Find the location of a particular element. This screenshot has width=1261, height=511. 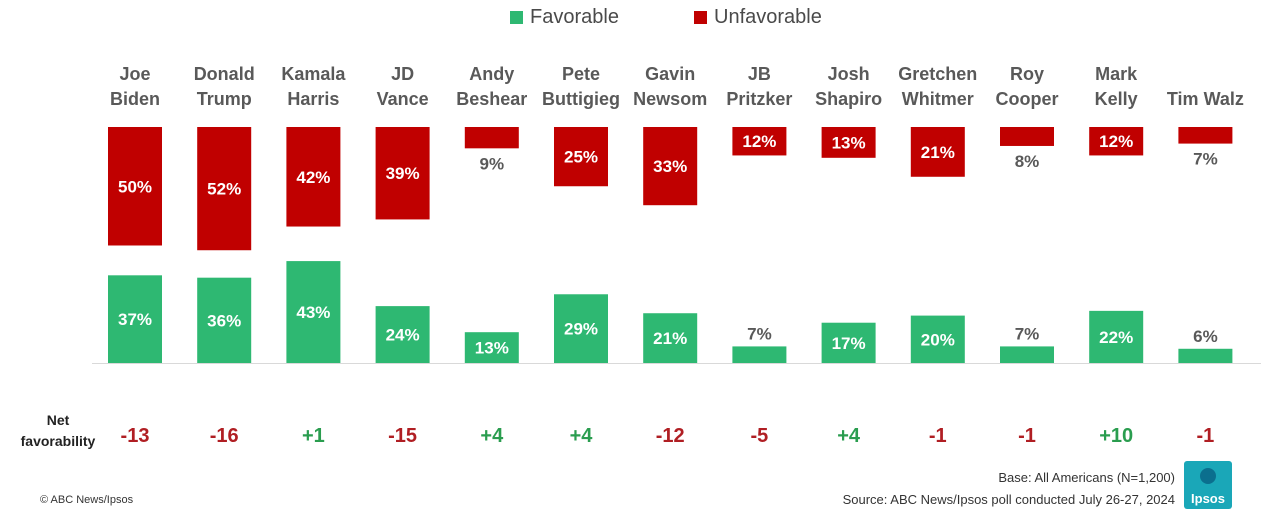

net-favorability-value: +1 is located at coordinates (313, 436).